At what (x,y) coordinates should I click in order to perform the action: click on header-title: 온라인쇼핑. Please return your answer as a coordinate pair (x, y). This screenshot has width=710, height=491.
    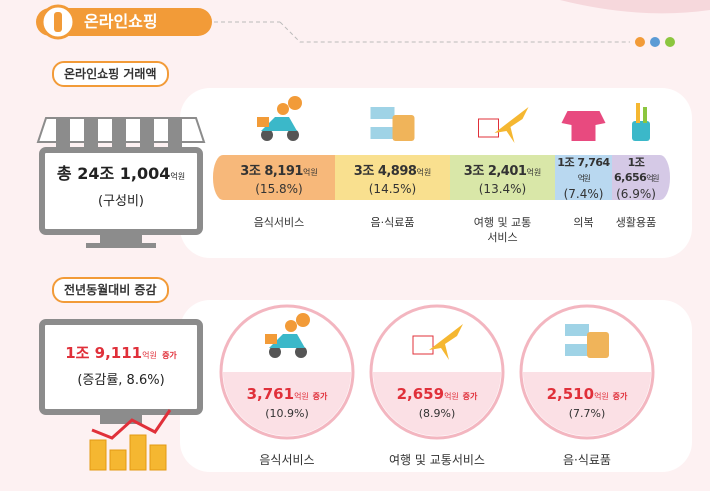
    Looking at the image, I should click on (121, 21).